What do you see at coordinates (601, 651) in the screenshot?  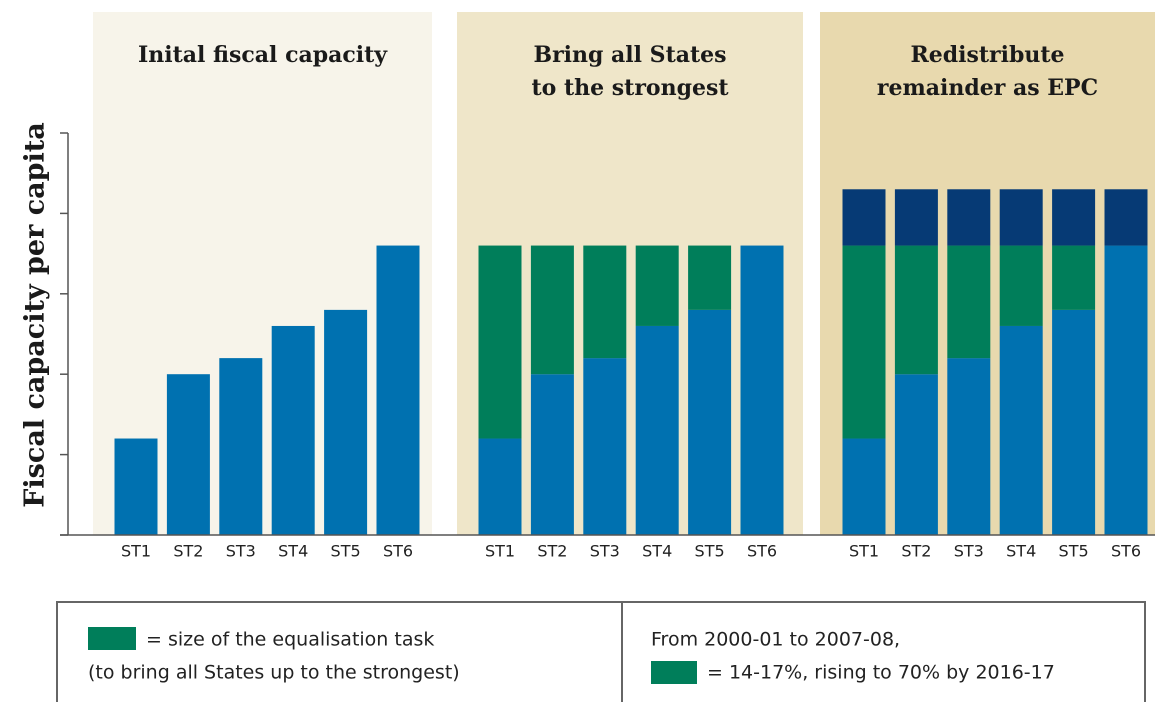 I see `legend-box` at bounding box center [601, 651].